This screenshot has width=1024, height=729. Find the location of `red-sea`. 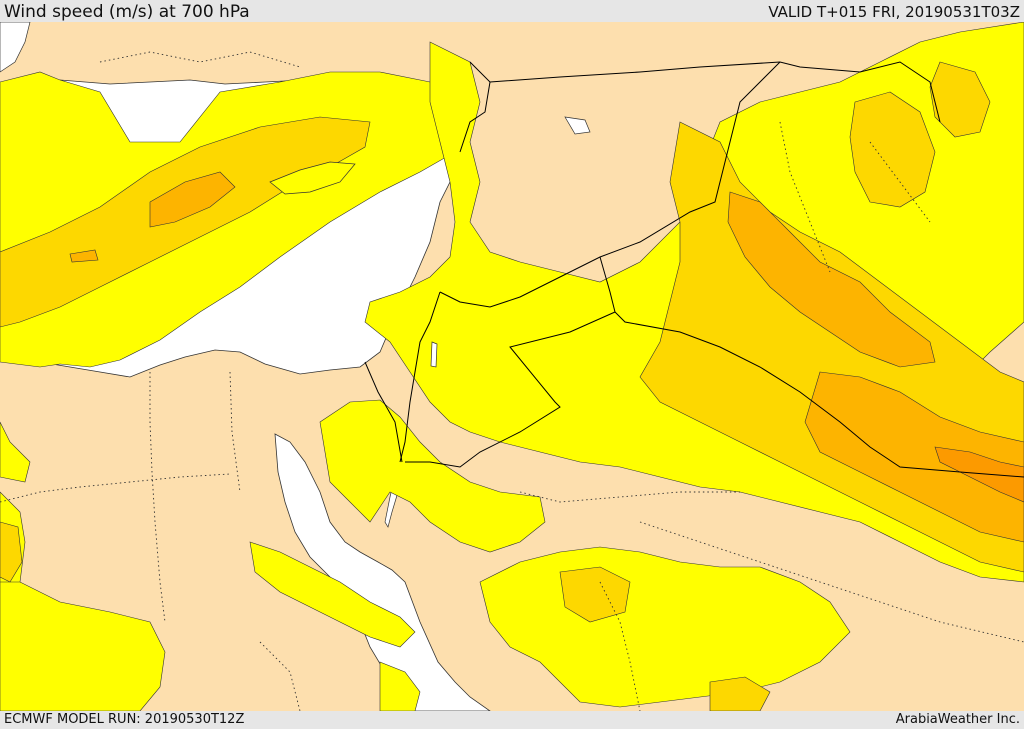

red-sea is located at coordinates (382, 572).